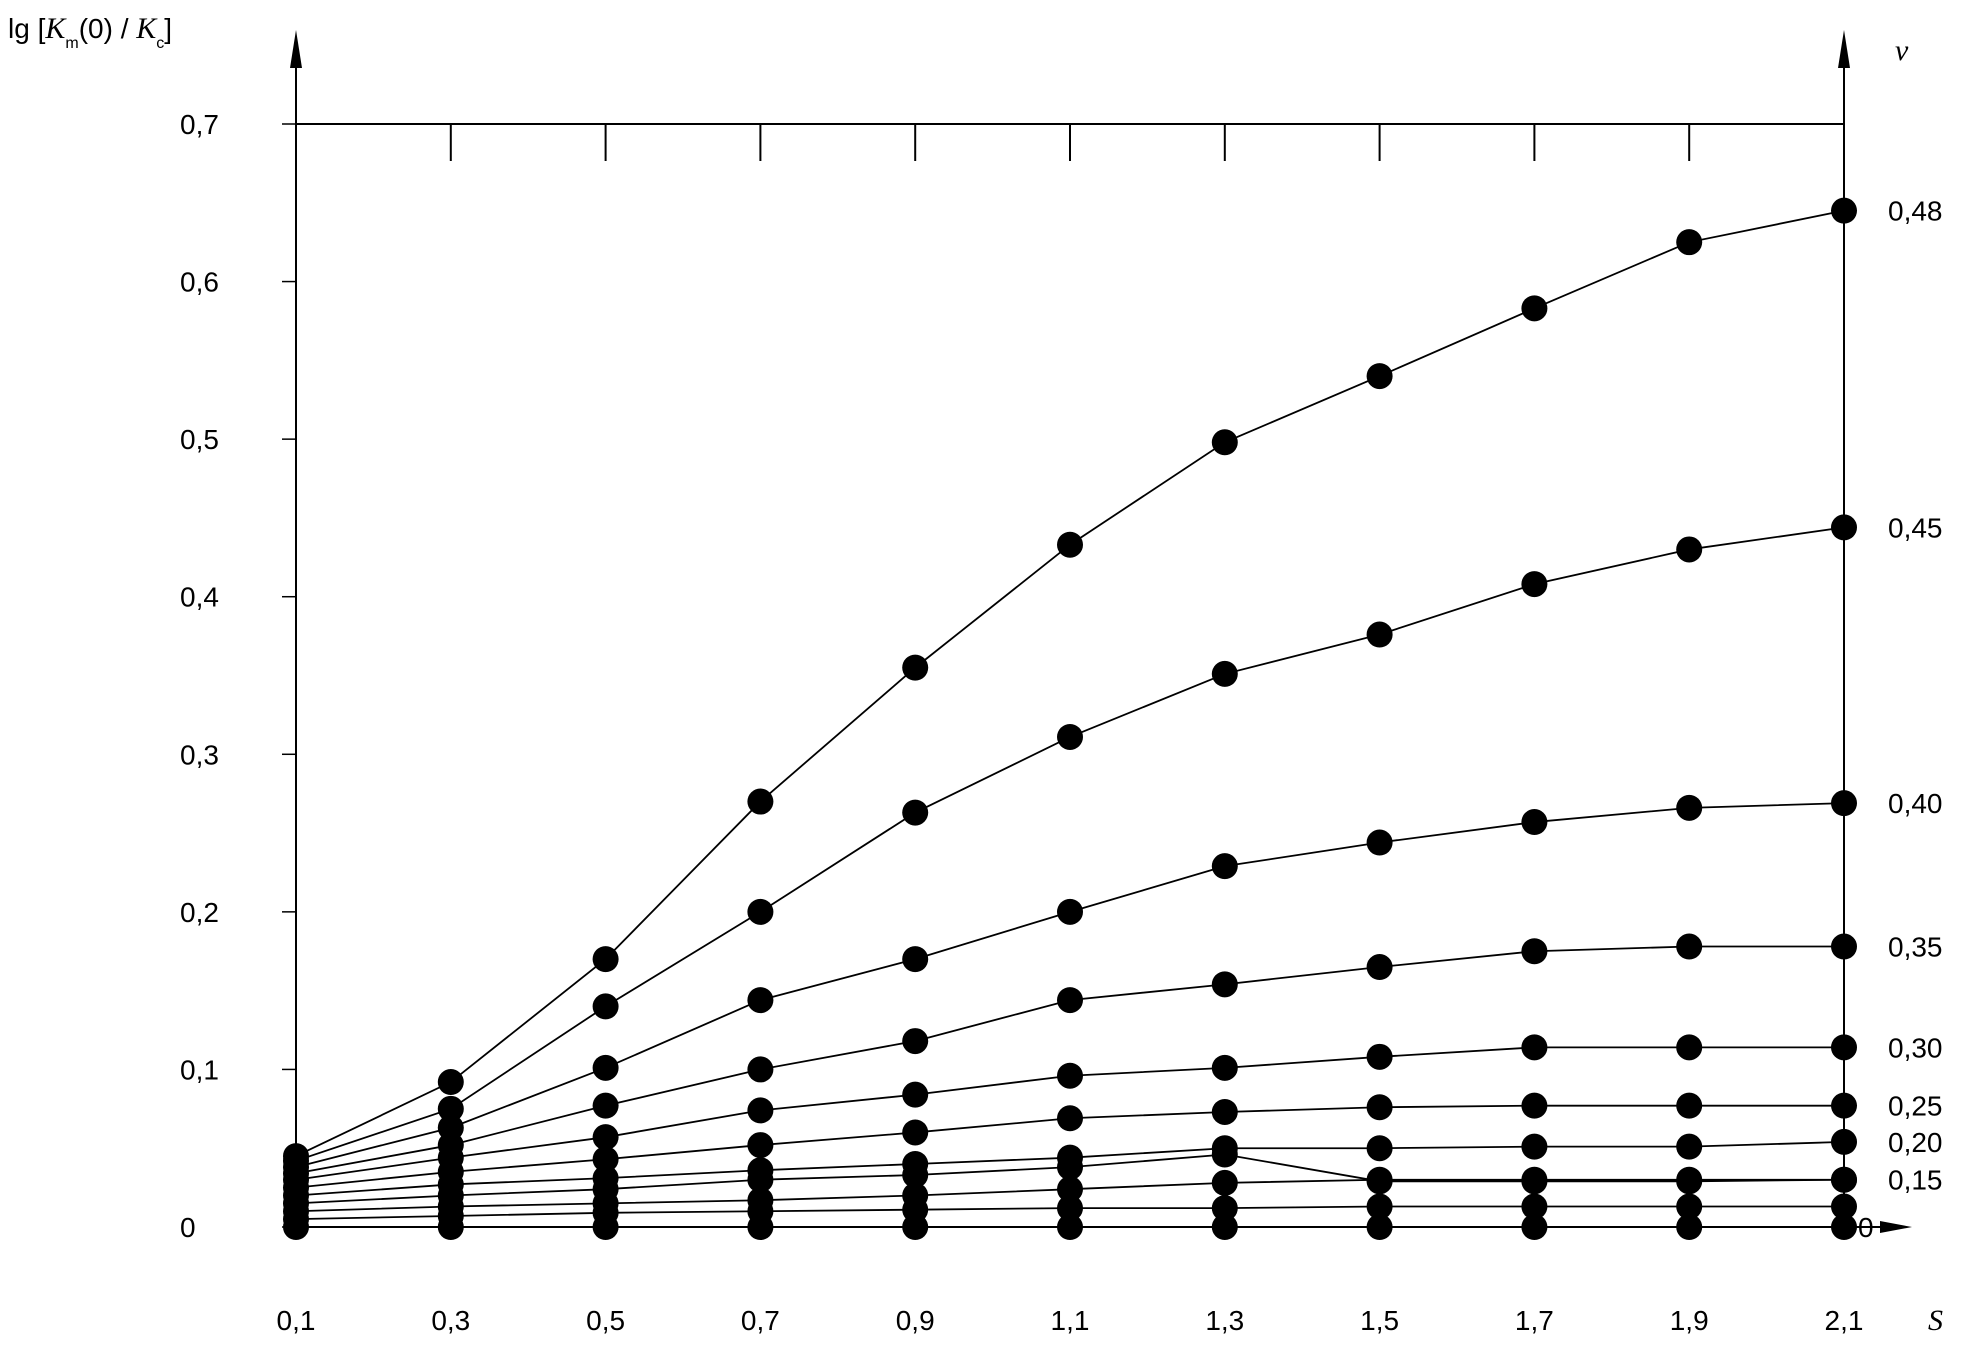 The width and height of the screenshot is (1966, 1346). I want to click on x-tick-label: 1,3, so click(1224, 1320).